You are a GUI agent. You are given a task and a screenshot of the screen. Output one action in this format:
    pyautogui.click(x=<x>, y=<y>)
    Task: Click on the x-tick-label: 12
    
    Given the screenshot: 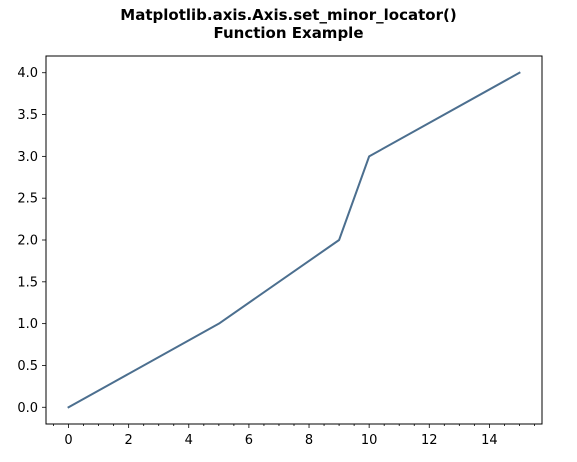 What is the action you would take?
    pyautogui.click(x=429, y=440)
    